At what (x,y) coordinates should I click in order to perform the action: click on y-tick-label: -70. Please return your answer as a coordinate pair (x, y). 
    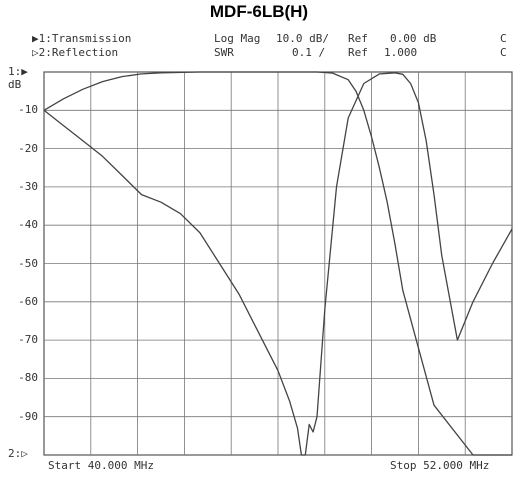
    Looking at the image, I should click on (28, 340).